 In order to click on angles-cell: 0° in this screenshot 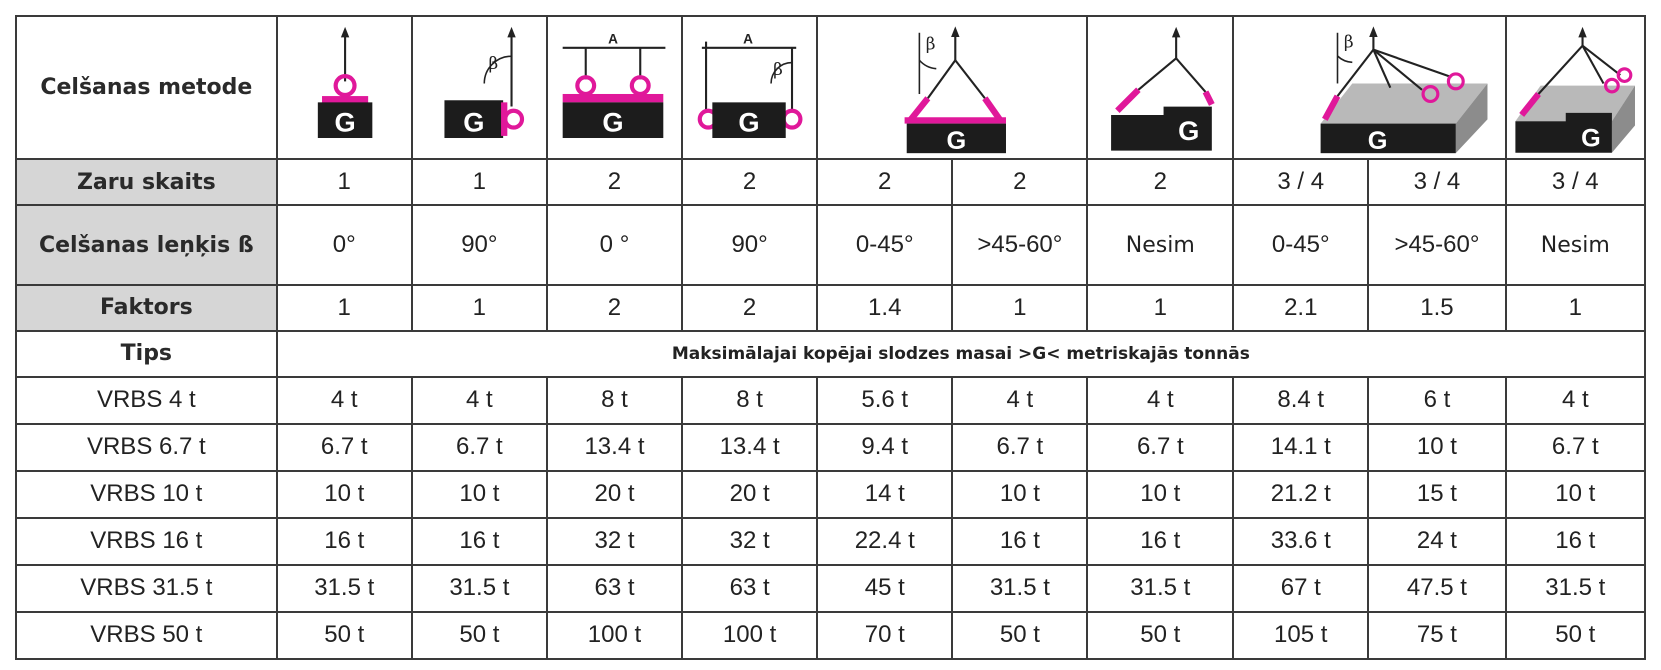, I will do `click(344, 245)`.